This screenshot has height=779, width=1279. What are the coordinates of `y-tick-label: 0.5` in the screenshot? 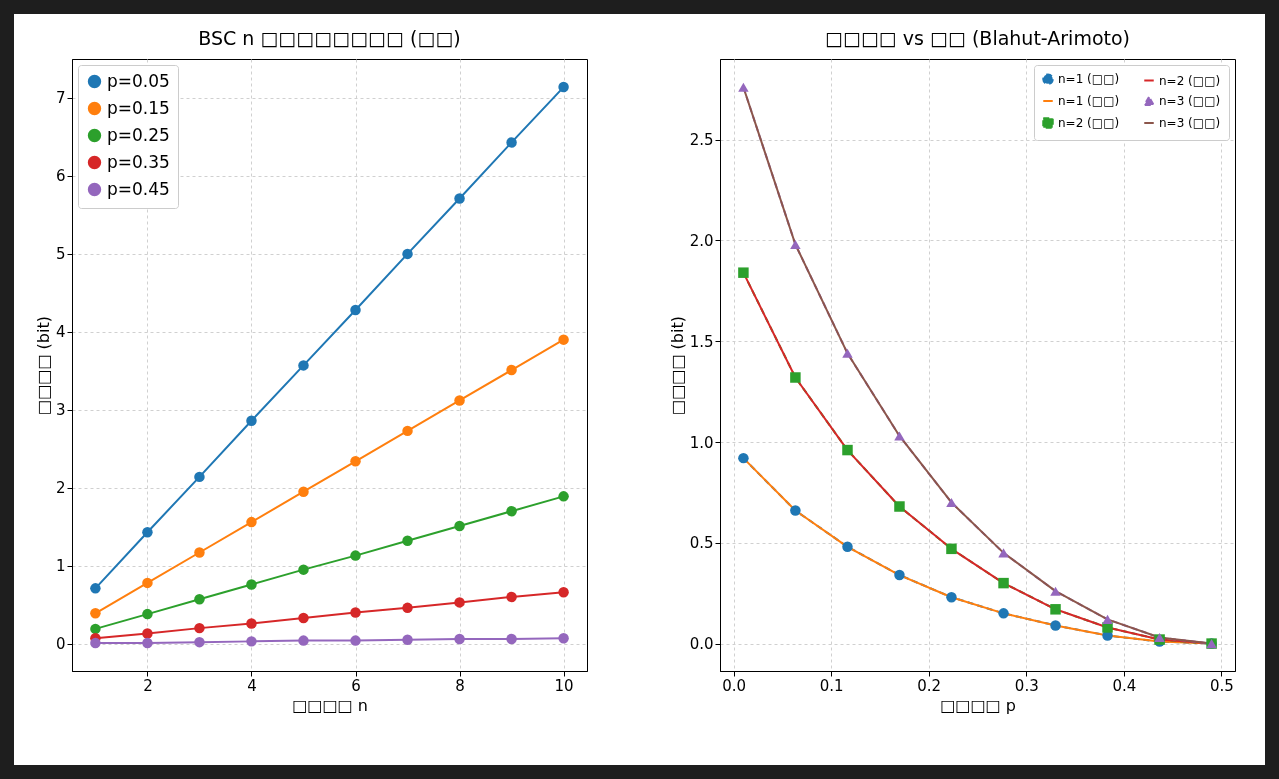 It's located at (701, 543).